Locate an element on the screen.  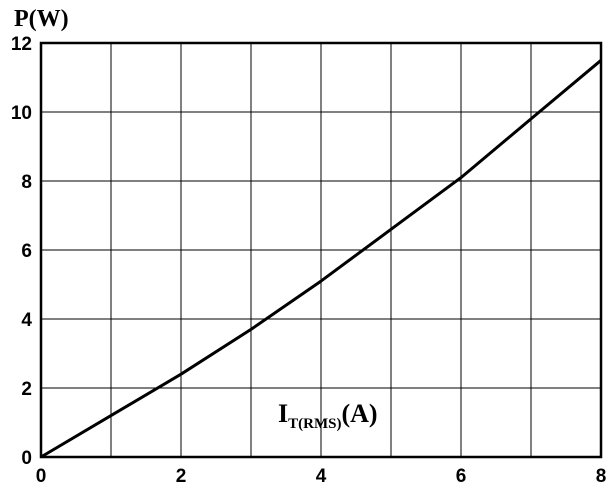
x-tick-labels: 0 2 4 6 8 is located at coordinates (321, 476).